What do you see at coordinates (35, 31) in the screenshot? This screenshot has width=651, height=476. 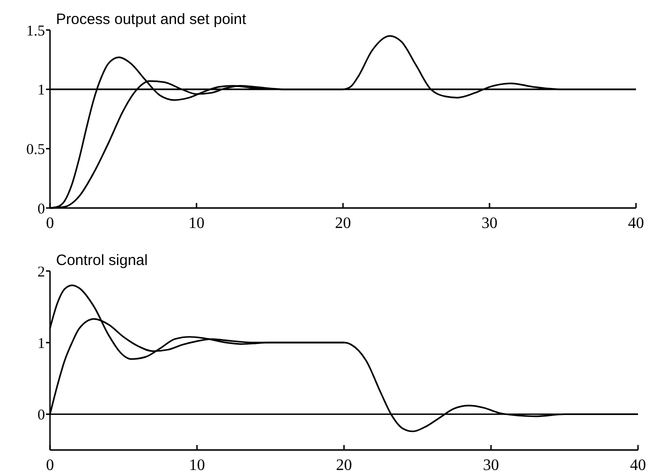 I see `y-tick-label: 1.5` at bounding box center [35, 31].